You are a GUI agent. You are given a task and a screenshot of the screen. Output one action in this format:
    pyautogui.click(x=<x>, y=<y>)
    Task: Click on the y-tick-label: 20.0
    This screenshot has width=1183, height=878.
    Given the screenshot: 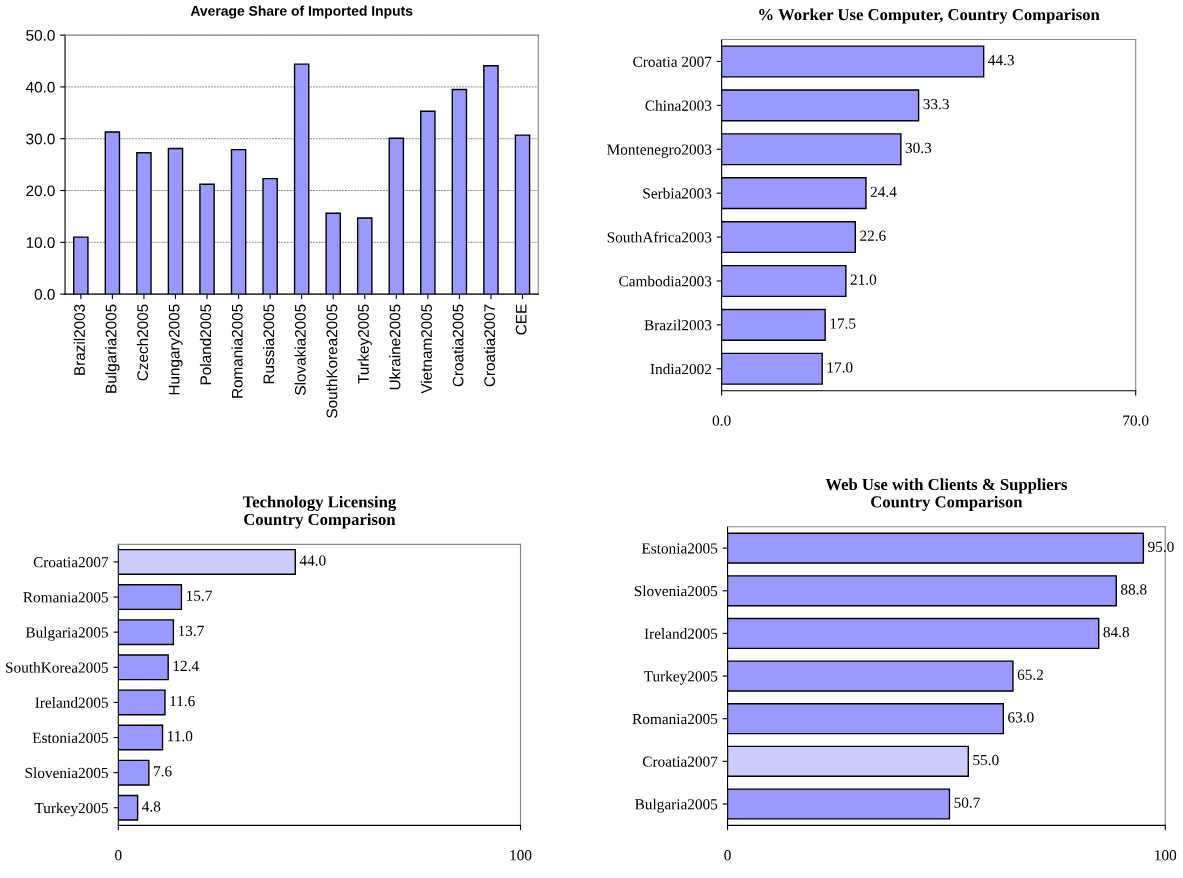 What is the action you would take?
    pyautogui.click(x=40, y=191)
    